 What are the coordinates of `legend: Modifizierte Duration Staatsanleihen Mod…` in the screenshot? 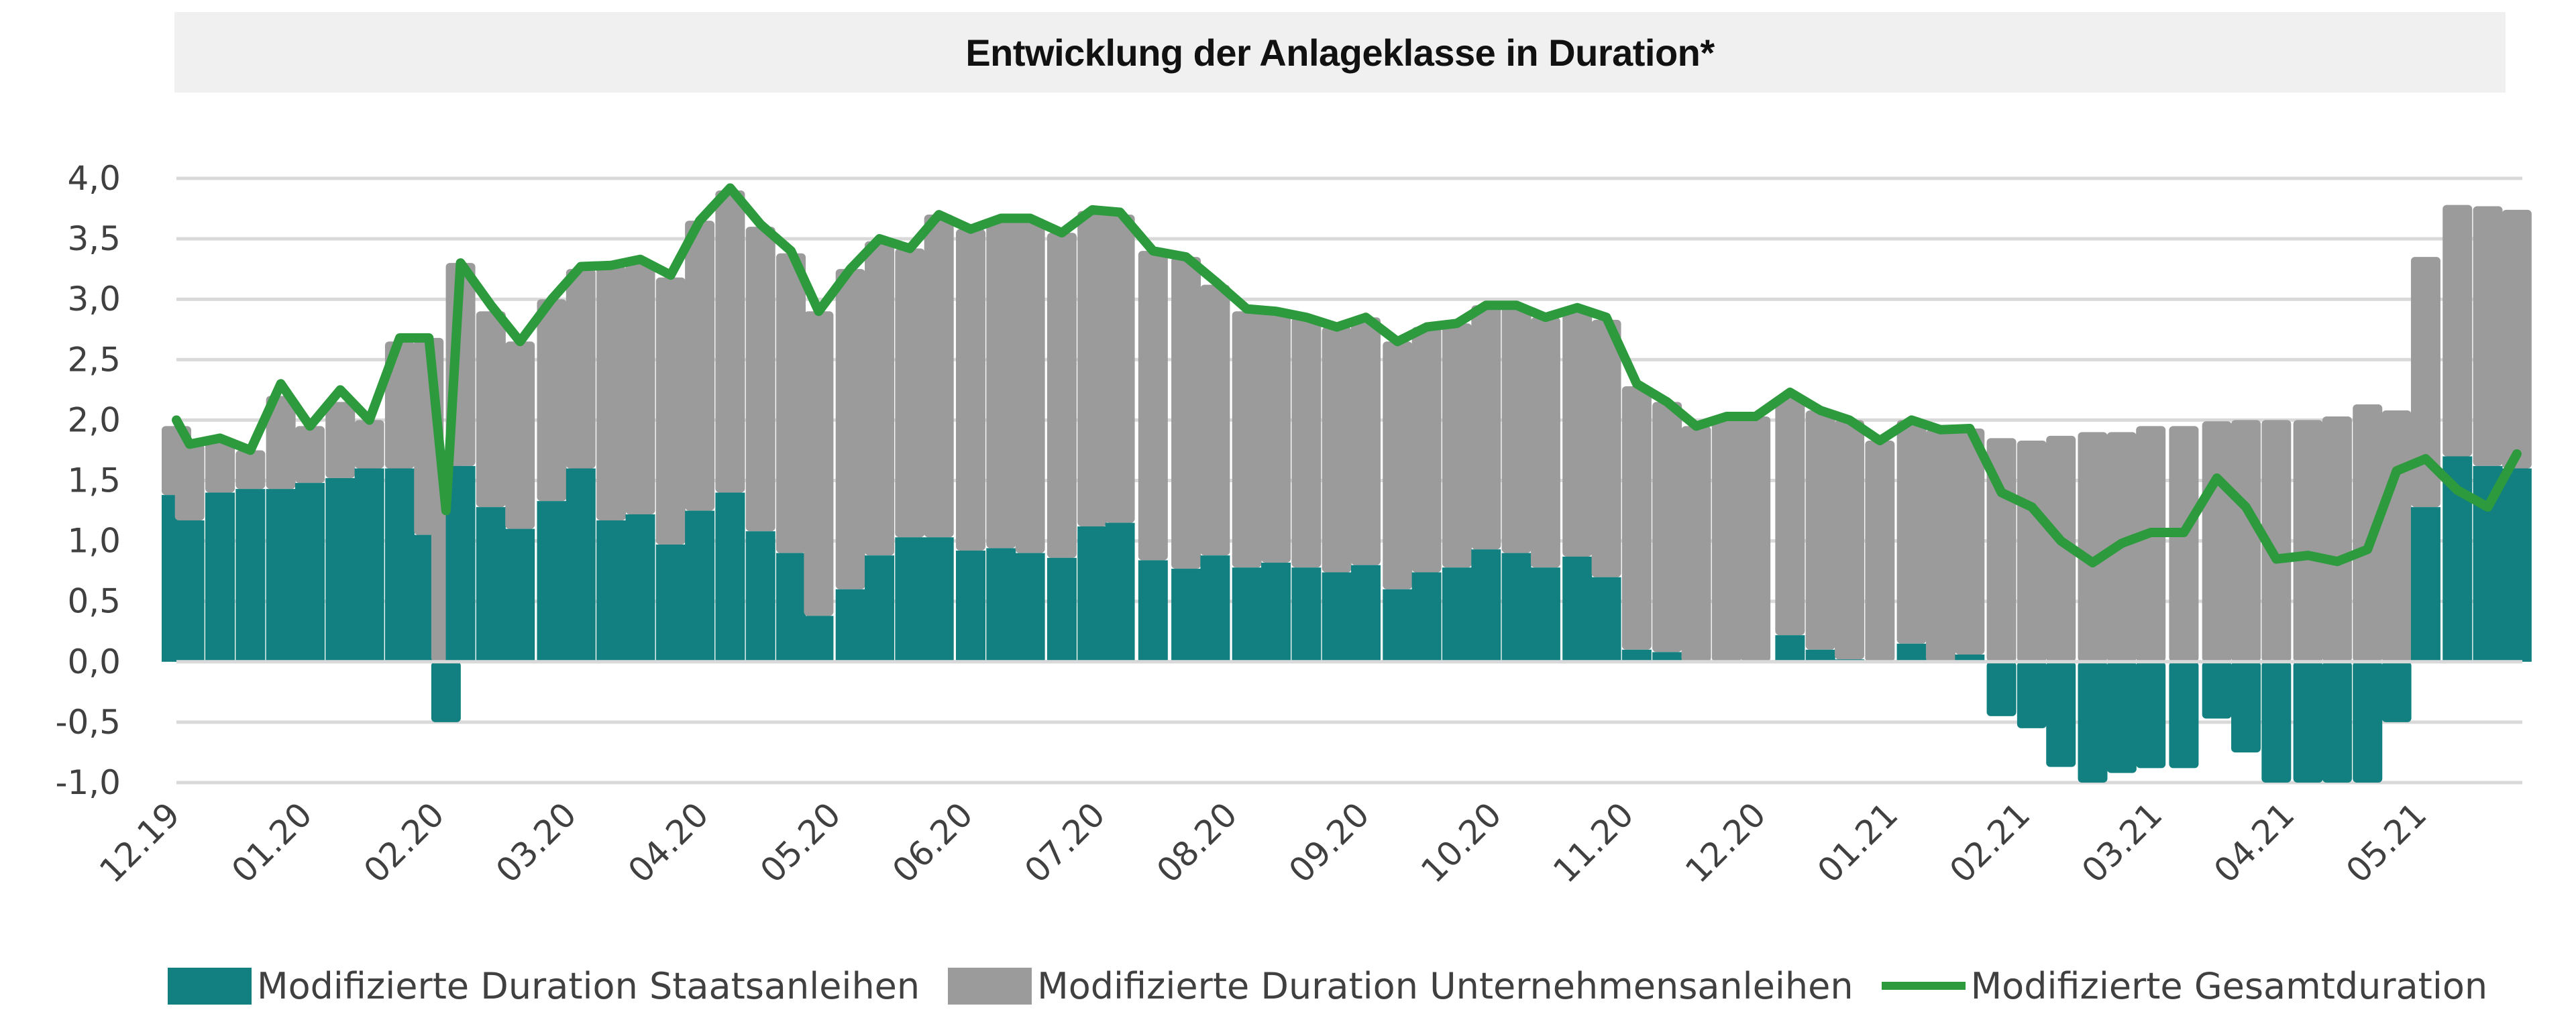 It's located at (1342, 986).